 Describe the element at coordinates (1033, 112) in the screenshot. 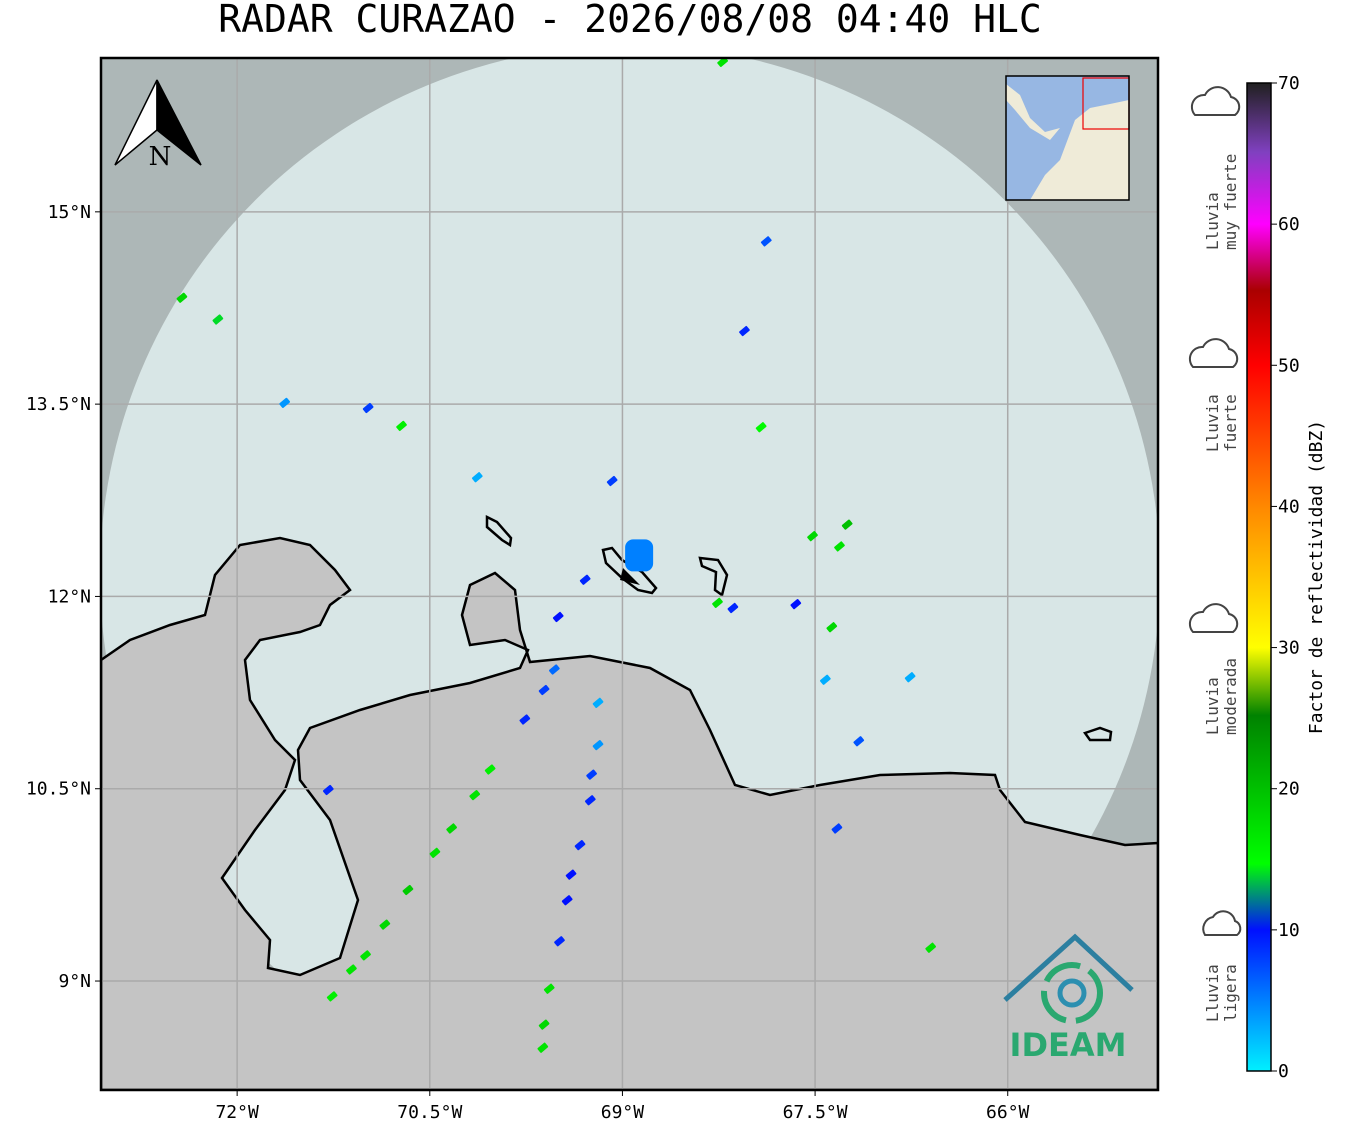

I see `inset-central-america` at that location.